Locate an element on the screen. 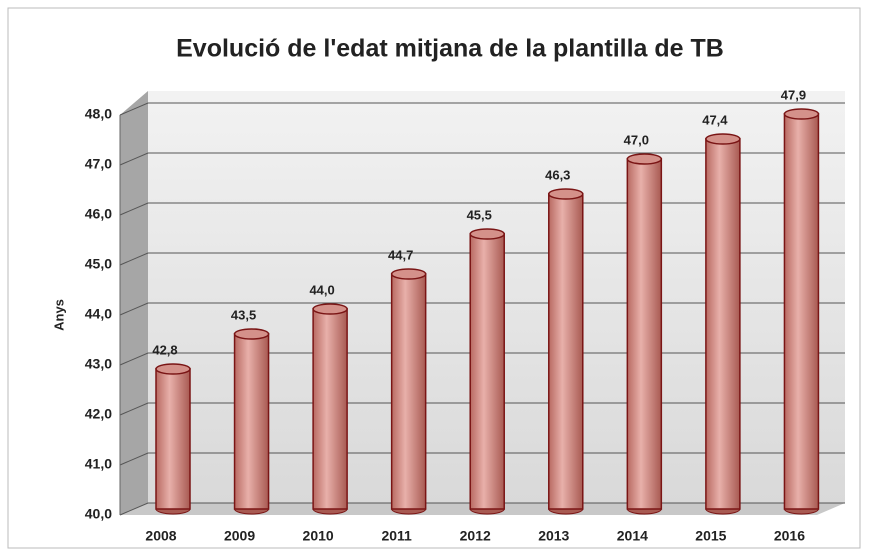 Image resolution: width=869 pixels, height=558 pixels. x-tick-label: 2008 is located at coordinates (160, 536).